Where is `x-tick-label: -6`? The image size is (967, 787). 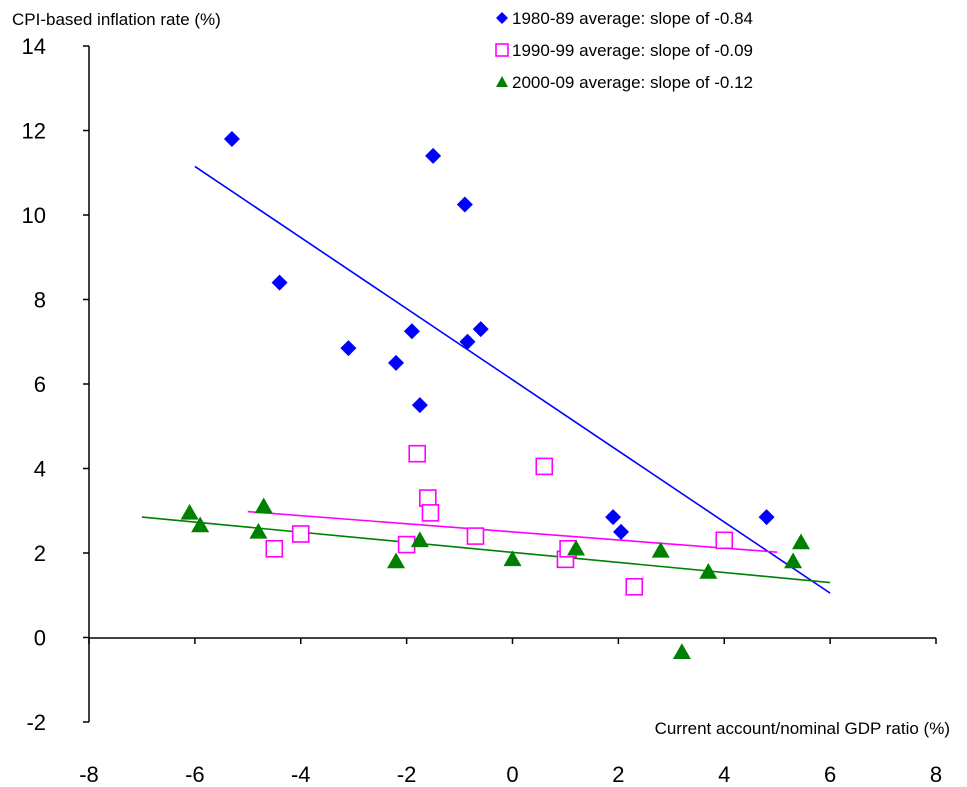
x-tick-label: -6 is located at coordinates (195, 774).